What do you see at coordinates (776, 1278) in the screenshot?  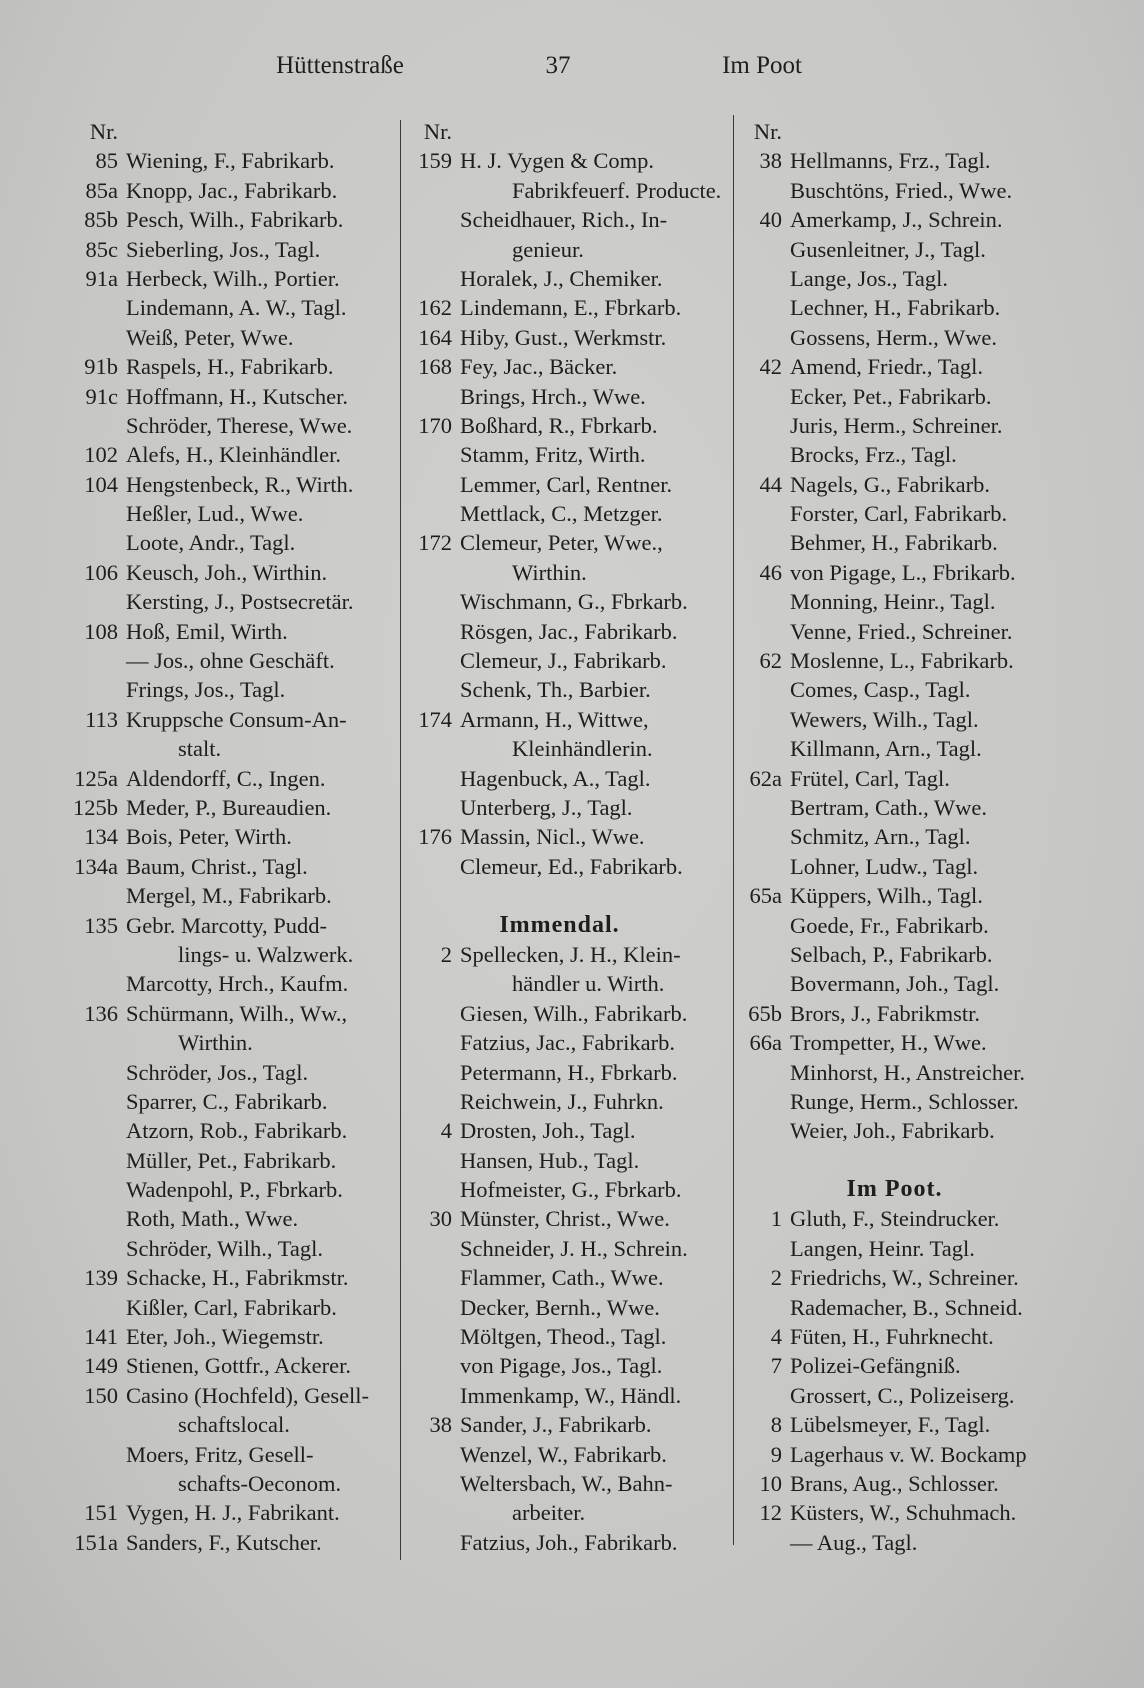 I see `house-number: 2` at bounding box center [776, 1278].